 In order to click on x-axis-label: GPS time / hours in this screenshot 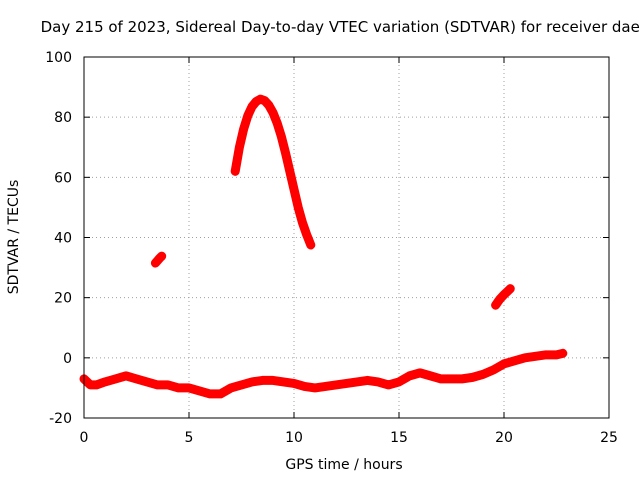, I will do `click(343, 465)`.